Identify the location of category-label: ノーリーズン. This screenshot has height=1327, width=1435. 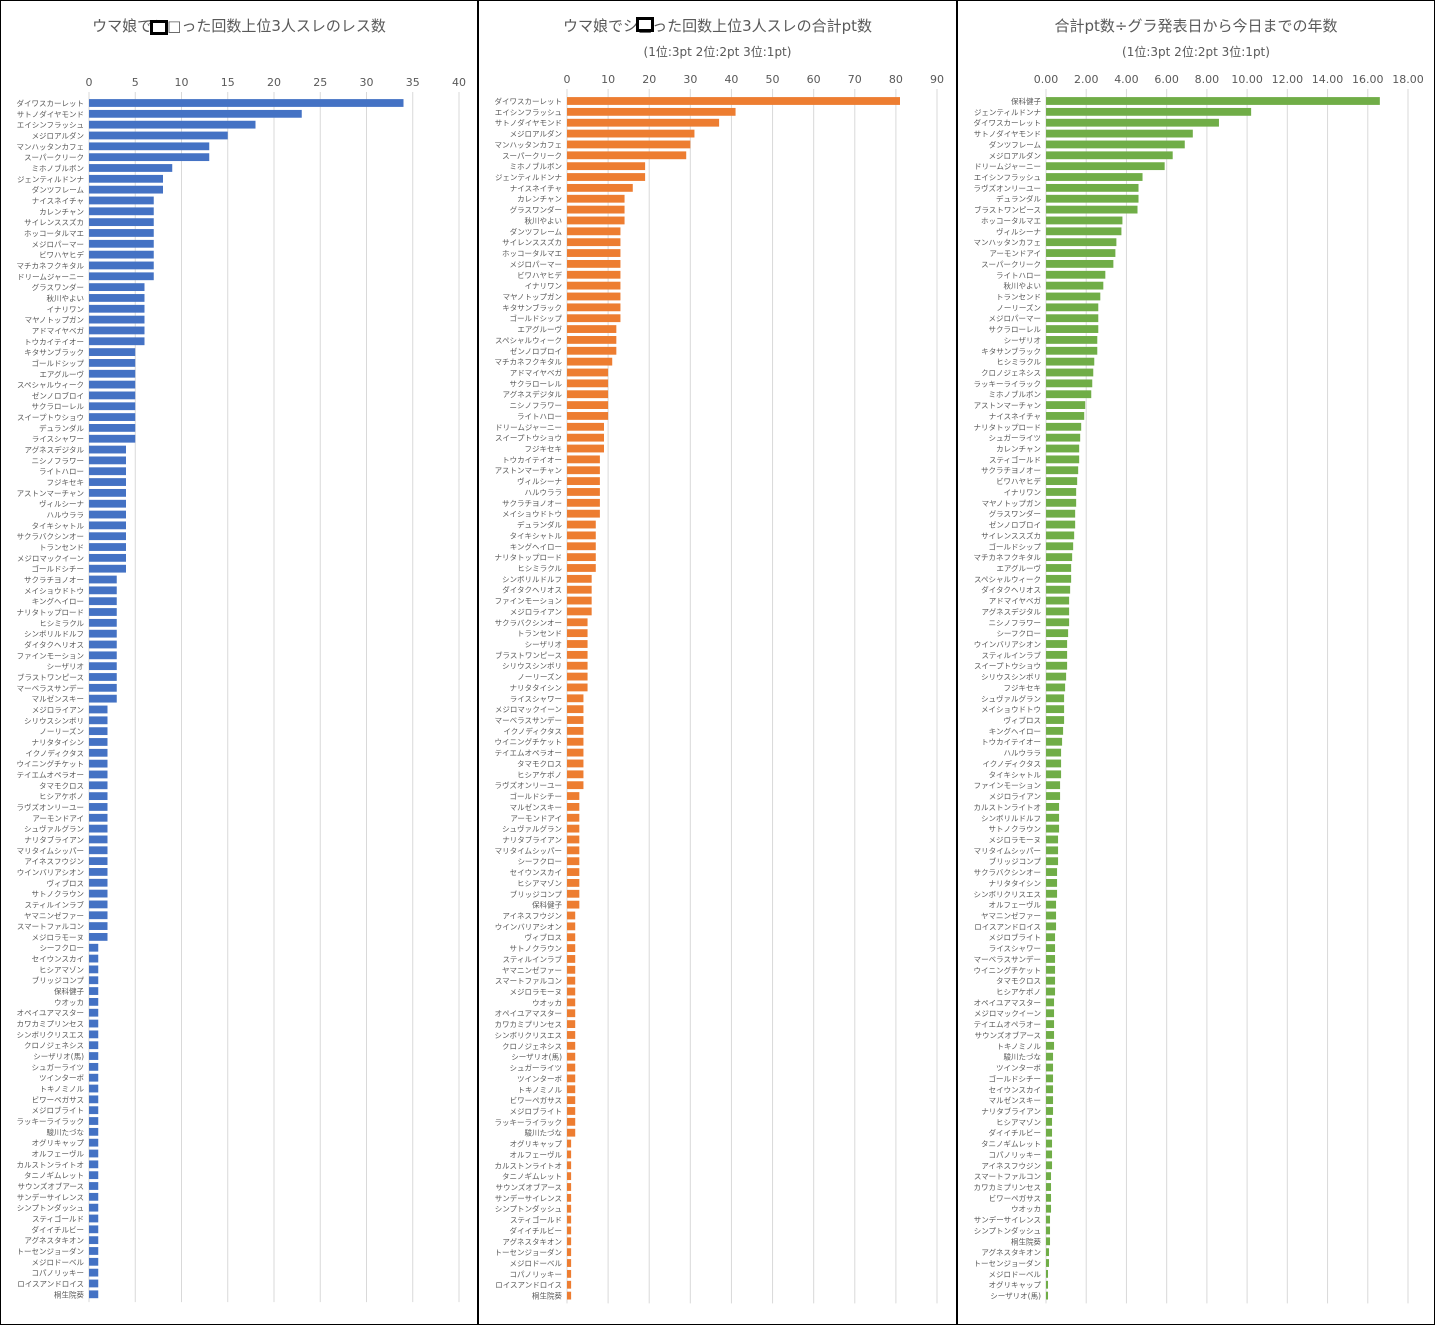
(1018, 307).